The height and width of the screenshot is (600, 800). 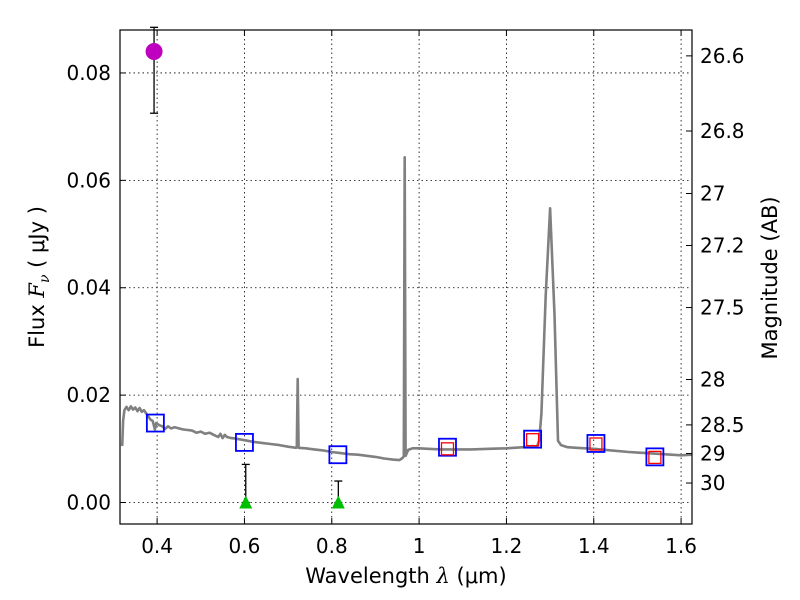 What do you see at coordinates (419, 546) in the screenshot?
I see `x-tick-label: 1` at bounding box center [419, 546].